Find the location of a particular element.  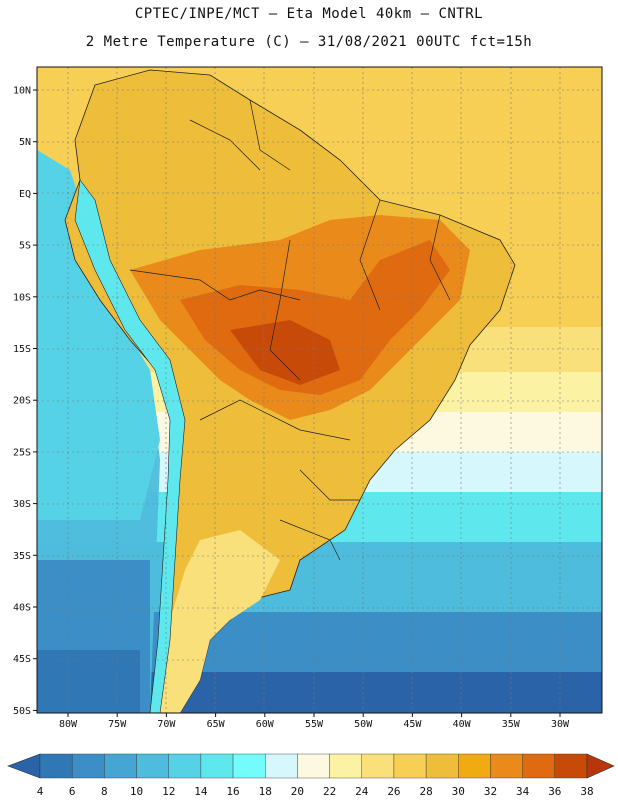

lat-label: EQ is located at coordinates (25, 194).